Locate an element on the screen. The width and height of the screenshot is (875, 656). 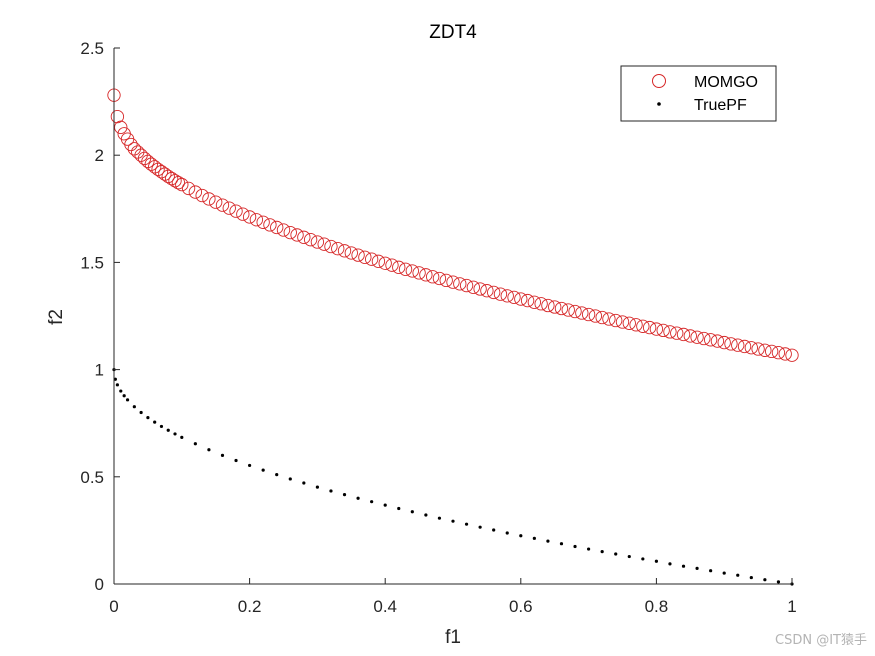
chart-title: ZDT4 is located at coordinates (453, 32).